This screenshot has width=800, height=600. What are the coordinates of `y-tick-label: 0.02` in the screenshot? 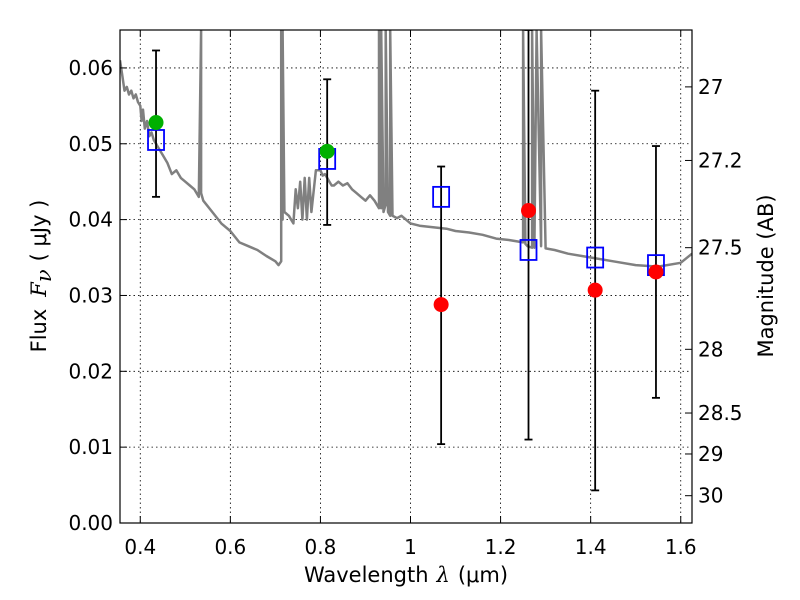 It's located at (90, 371).